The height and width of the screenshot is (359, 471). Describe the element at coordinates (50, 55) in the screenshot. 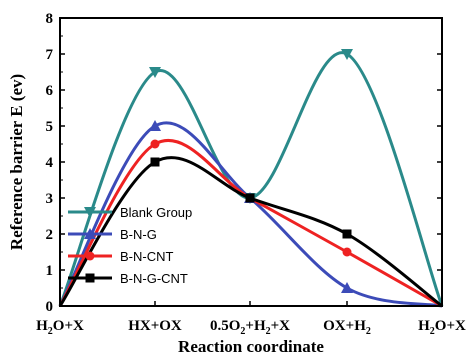

I see `y-tick-label: 7` at that location.